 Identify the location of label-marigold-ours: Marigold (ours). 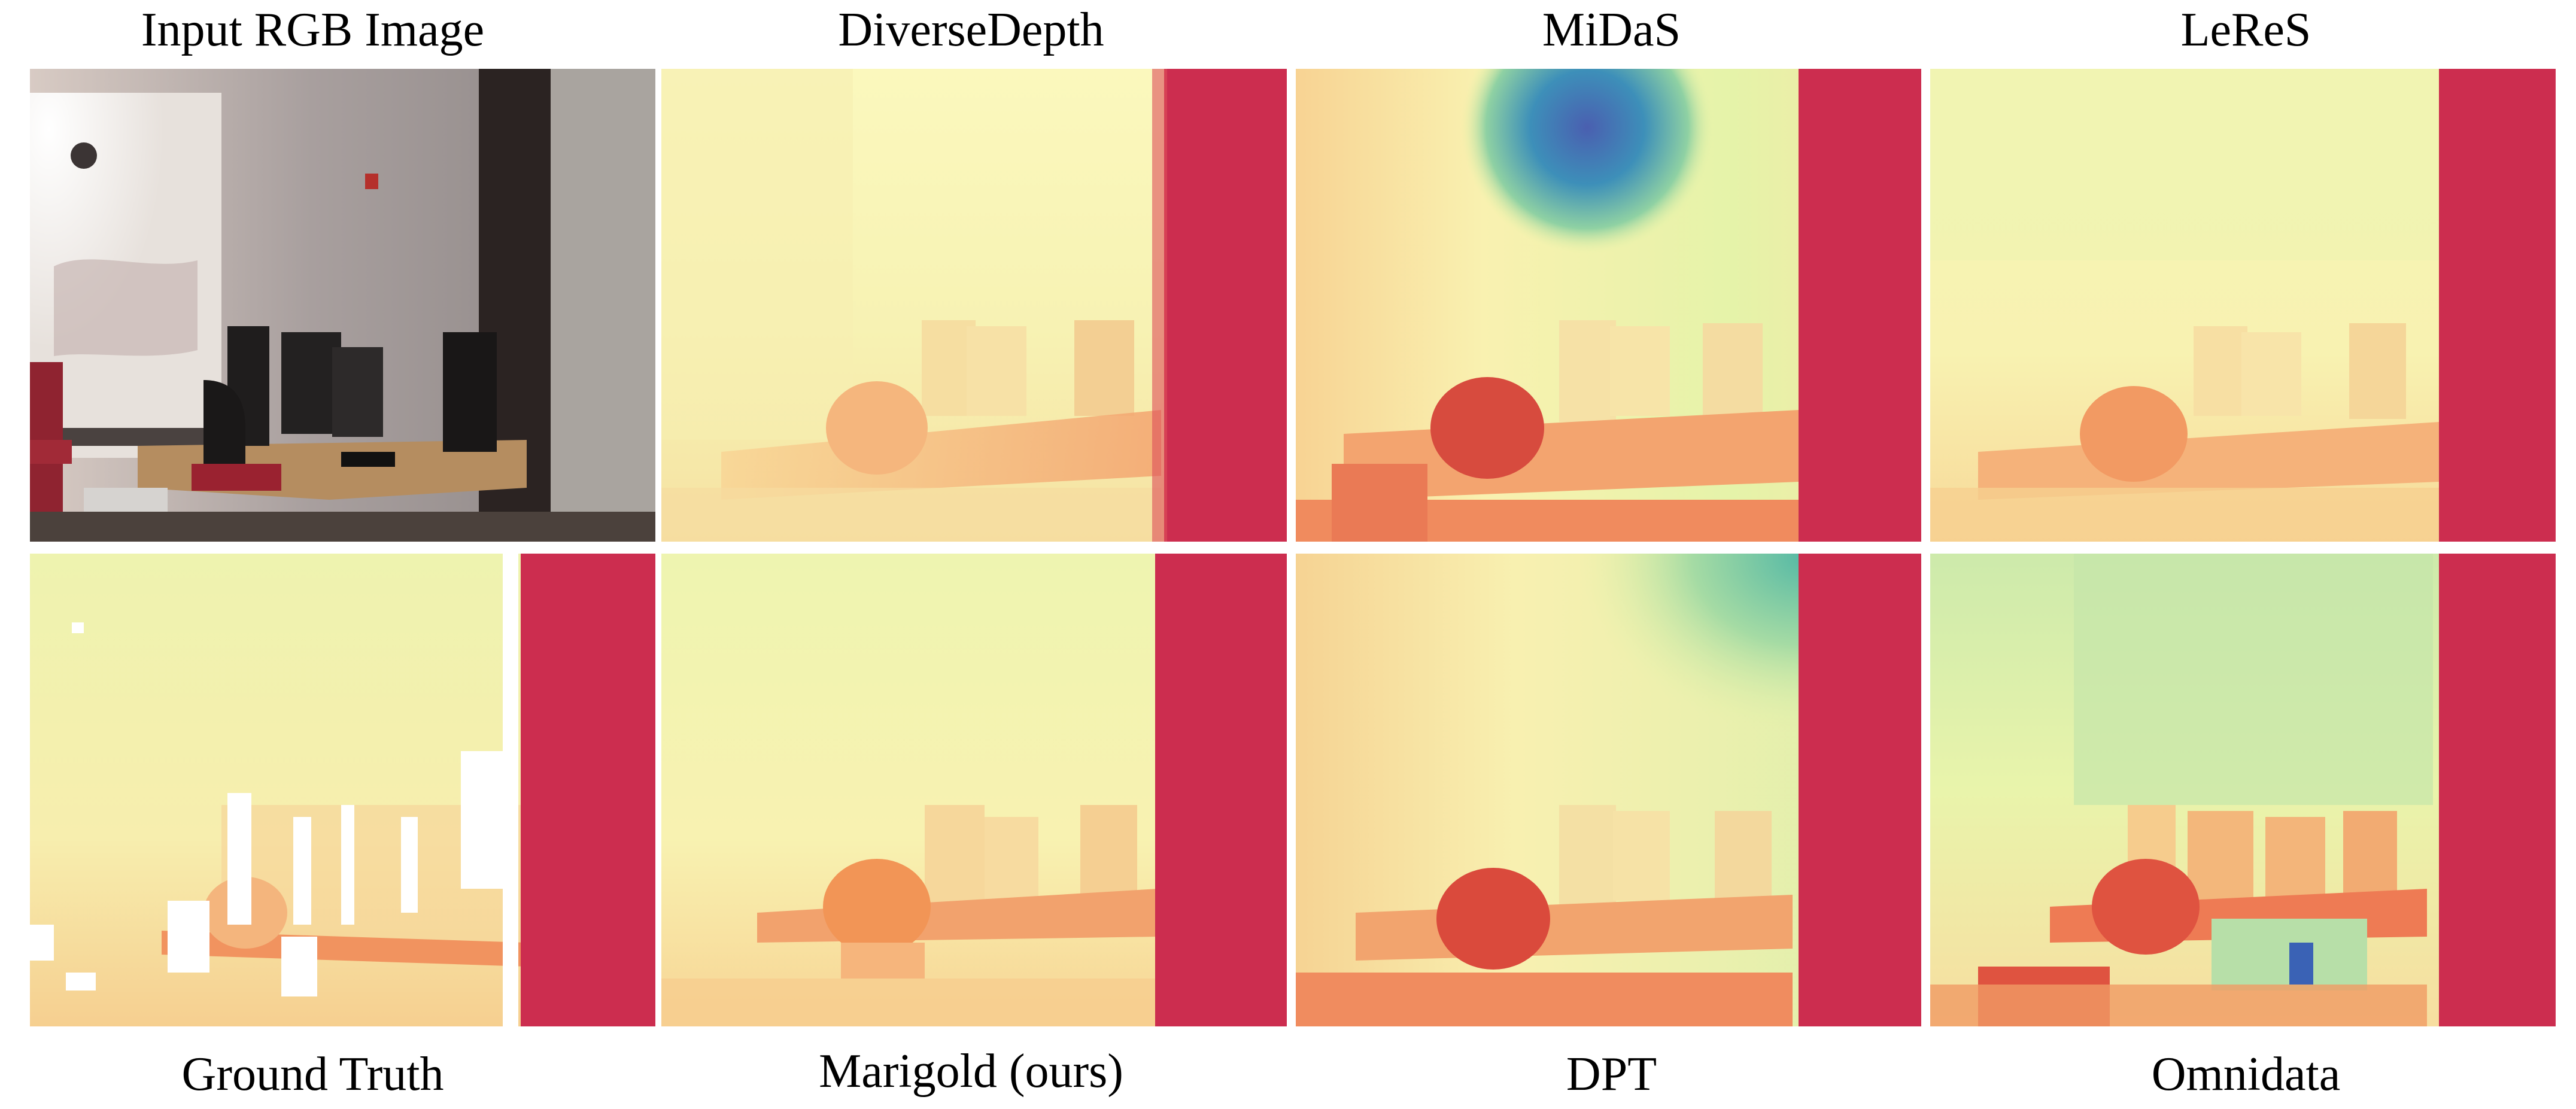
(971, 1071).